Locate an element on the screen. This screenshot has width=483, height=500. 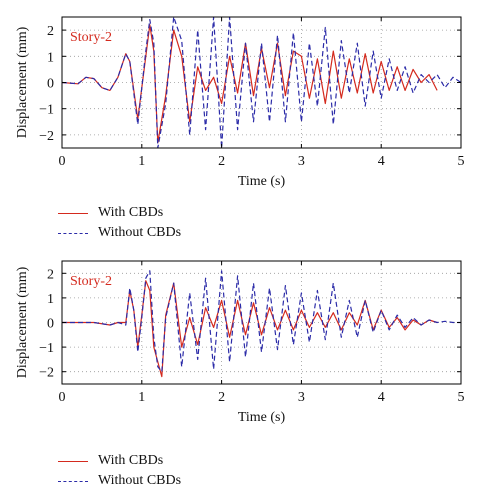
legend-2: With CBDs Without CBDs is located at coordinates (119, 471).